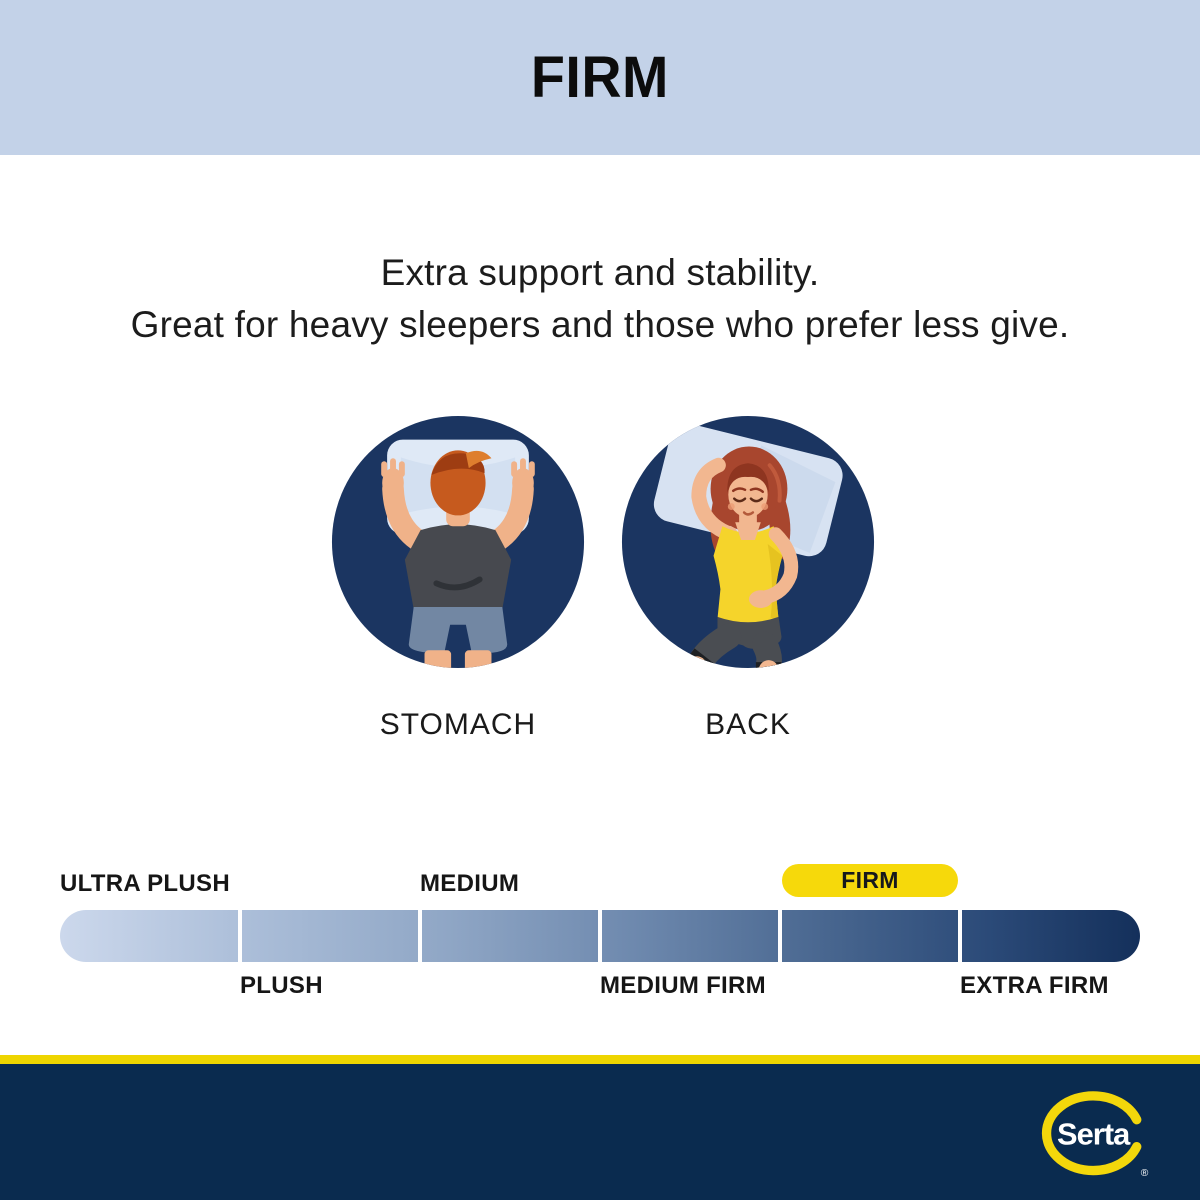 This screenshot has height=1200, width=1200. Describe the element at coordinates (683, 985) in the screenshot. I see `scale-label-medium-firm: MEDIUM FIRM` at that location.